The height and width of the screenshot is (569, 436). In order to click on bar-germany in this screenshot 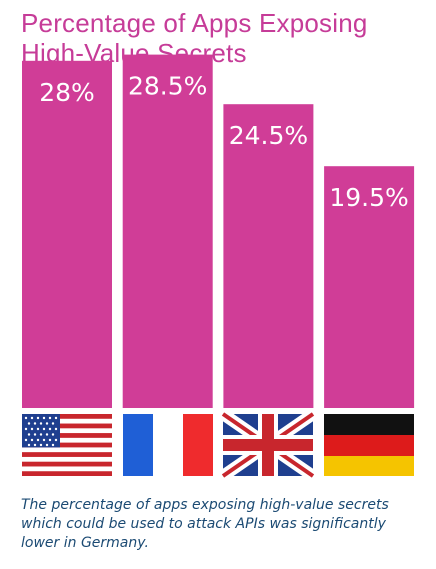, I will do `click(369, 287)`.